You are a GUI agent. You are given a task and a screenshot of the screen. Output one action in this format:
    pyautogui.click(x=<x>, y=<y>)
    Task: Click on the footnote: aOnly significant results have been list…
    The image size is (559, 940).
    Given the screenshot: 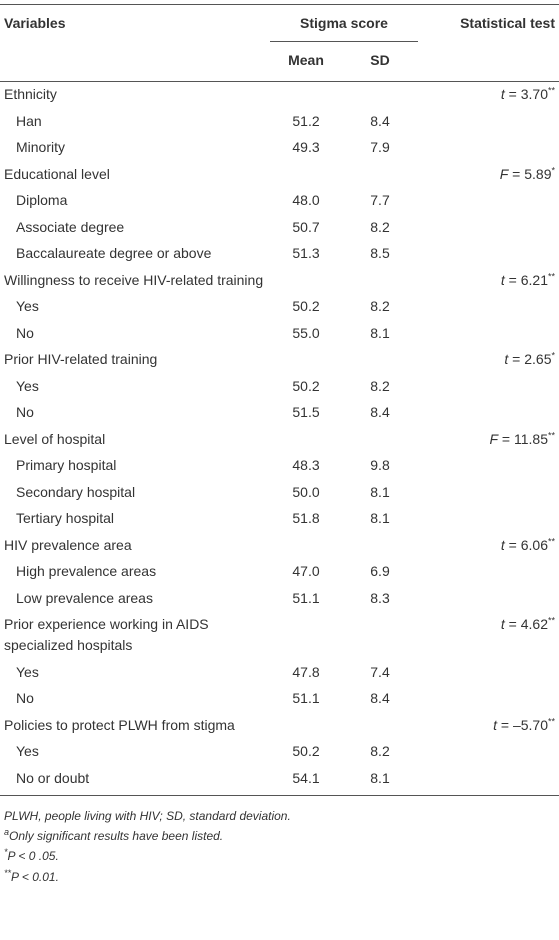 What is the action you would take?
    pyautogui.click(x=281, y=836)
    